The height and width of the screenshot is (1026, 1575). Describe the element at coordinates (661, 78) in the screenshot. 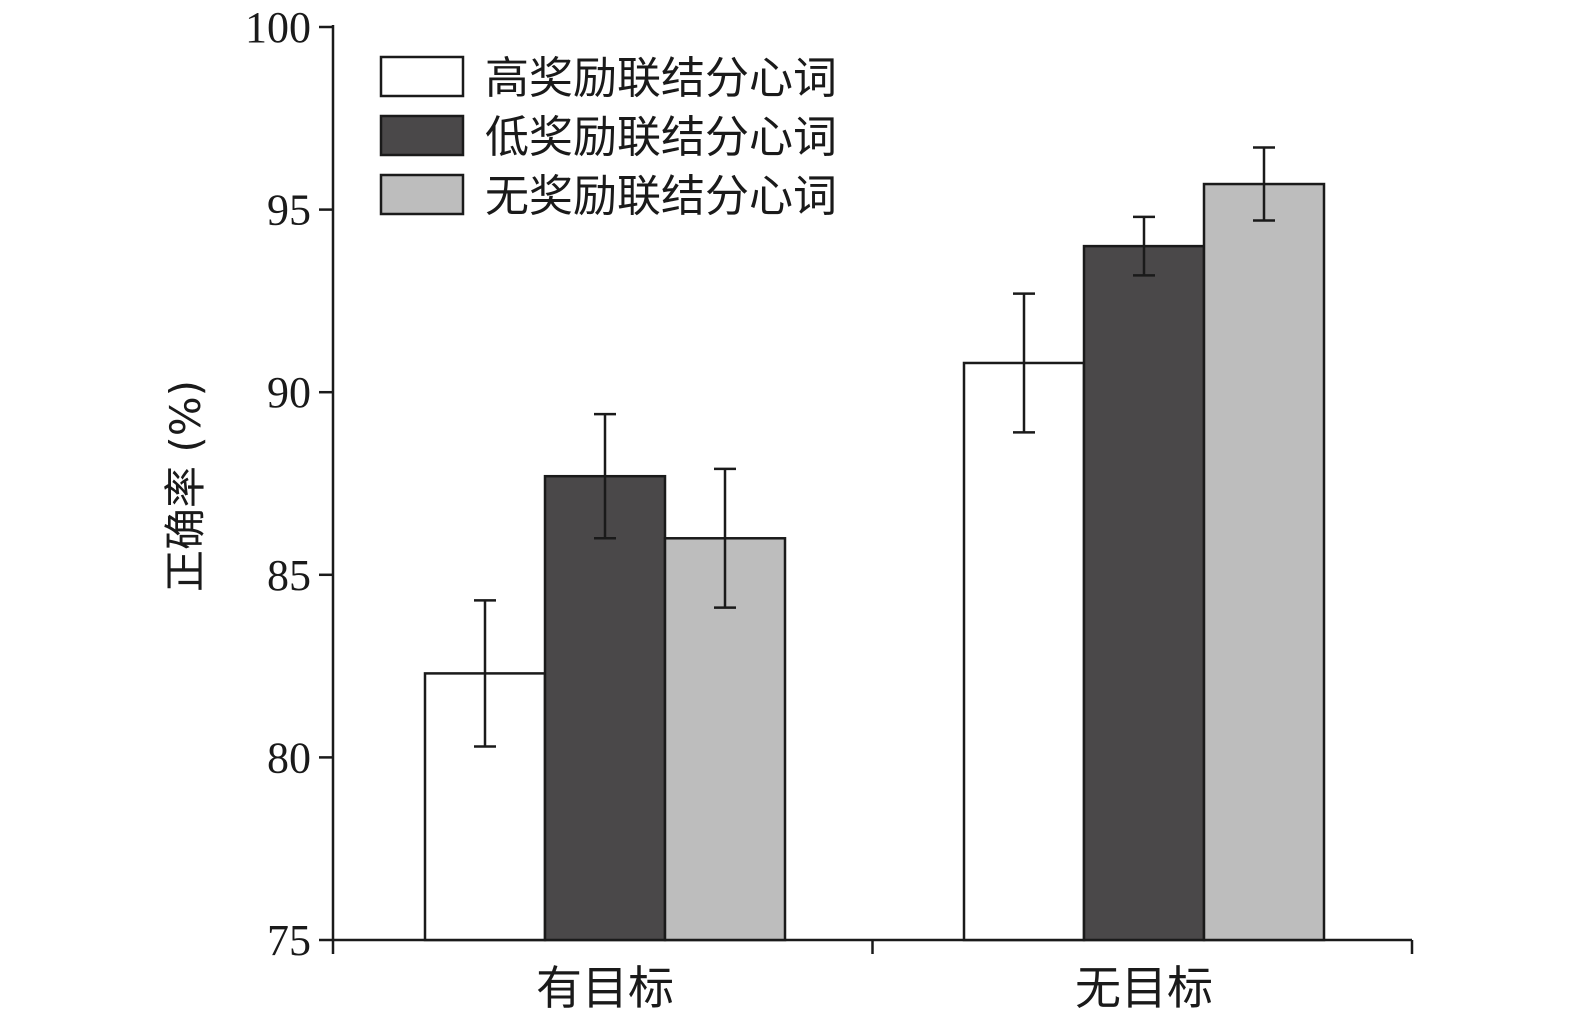

I see `legend-label: 高奖励联结分心词` at that location.